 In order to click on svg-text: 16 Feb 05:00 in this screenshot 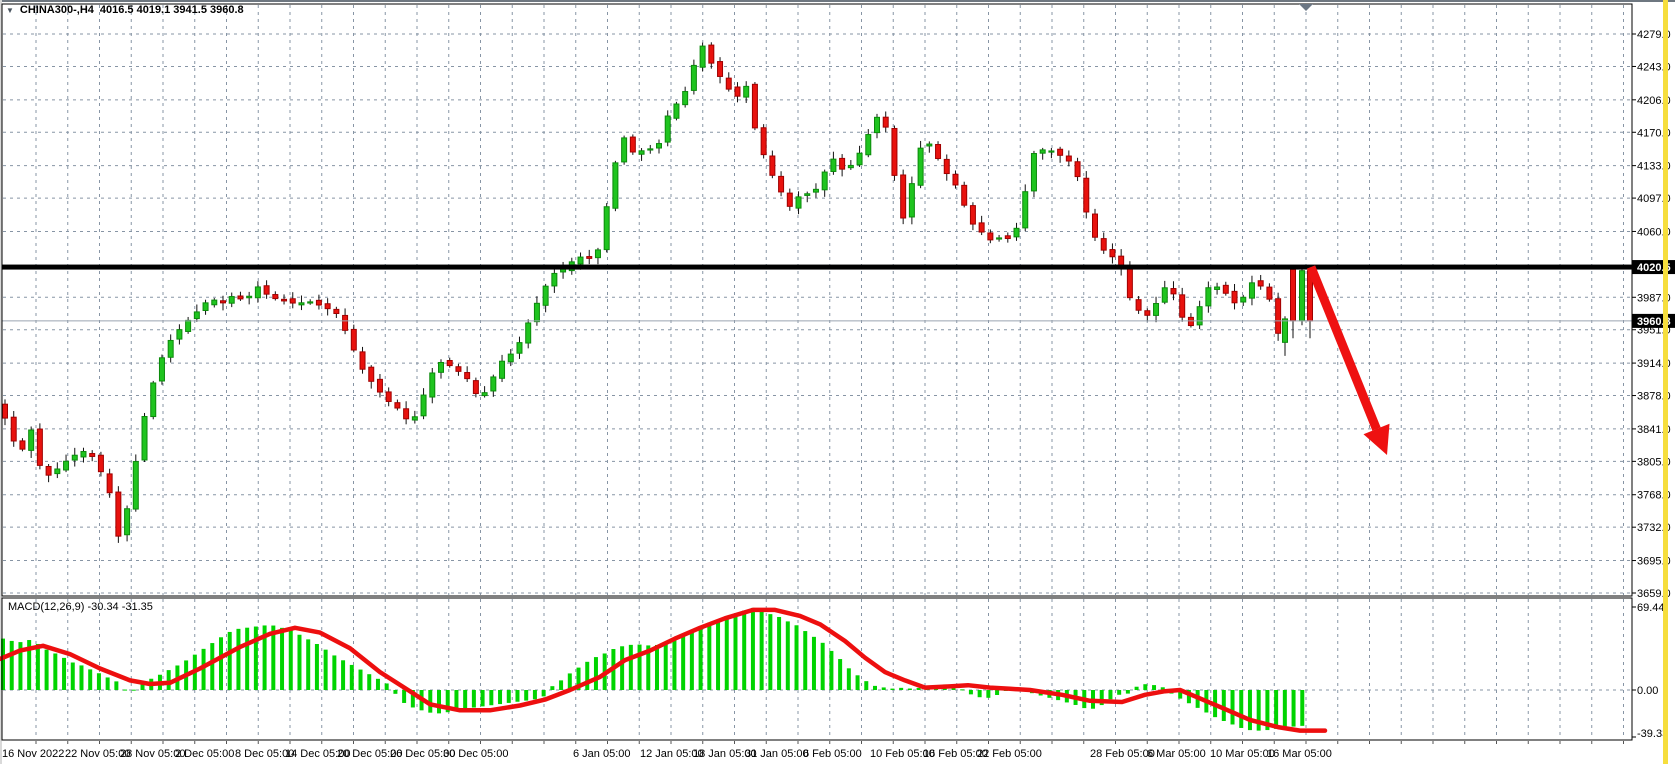, I will do `click(955, 754)`.